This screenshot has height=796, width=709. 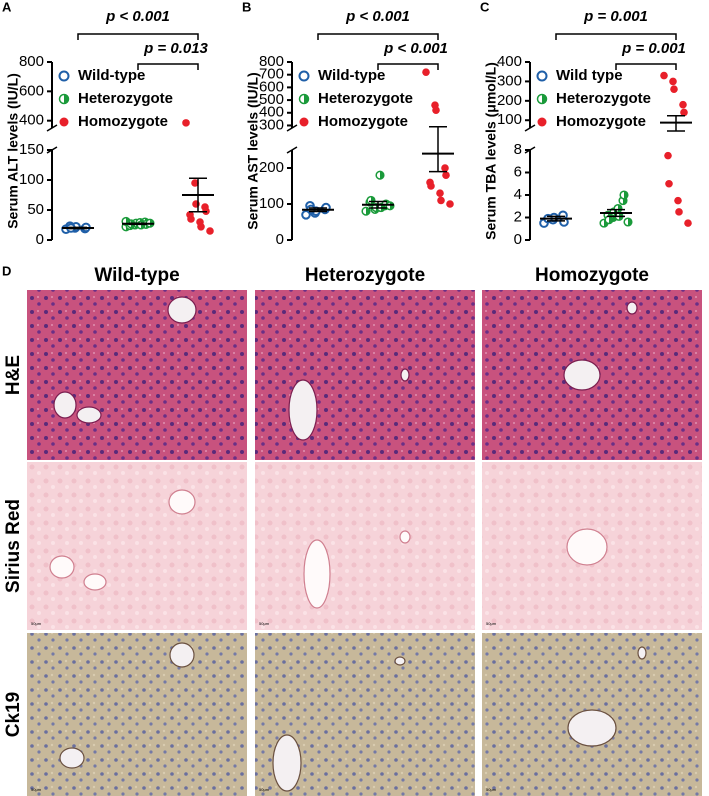 What do you see at coordinates (13, 546) in the screenshot?
I see `row-label: Sirius Red` at bounding box center [13, 546].